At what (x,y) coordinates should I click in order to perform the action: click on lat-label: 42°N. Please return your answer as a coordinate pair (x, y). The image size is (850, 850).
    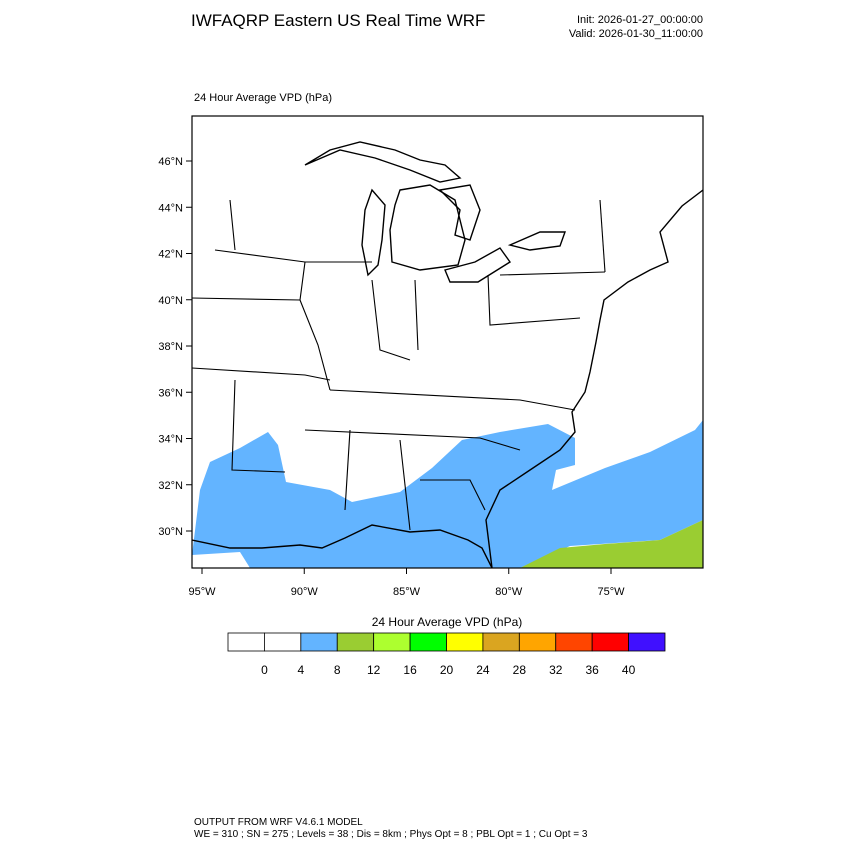
    Looking at the image, I should click on (170, 255).